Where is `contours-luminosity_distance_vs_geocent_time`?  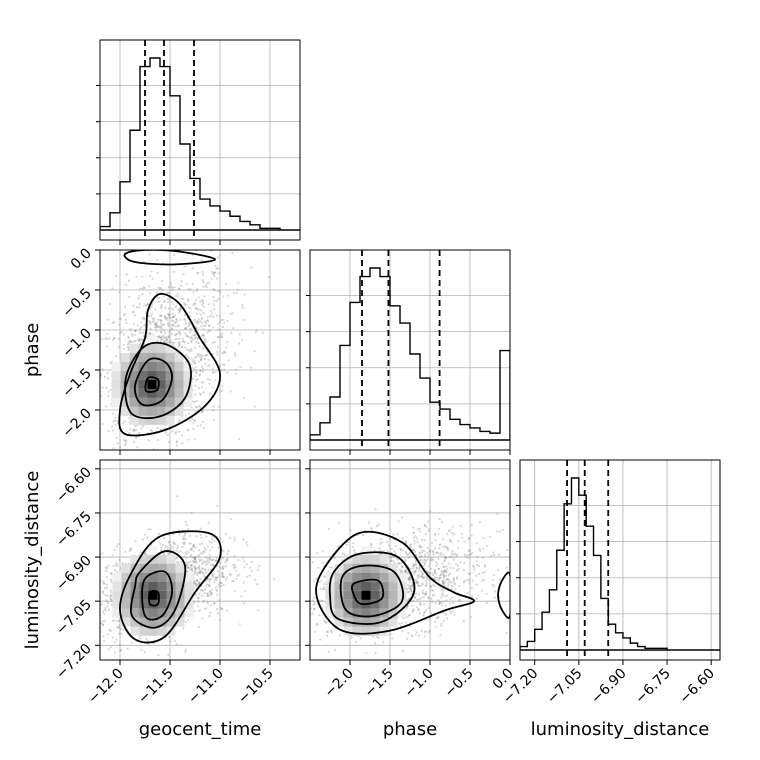 contours-luminosity_distance_vs_geocent_time is located at coordinates (170, 587).